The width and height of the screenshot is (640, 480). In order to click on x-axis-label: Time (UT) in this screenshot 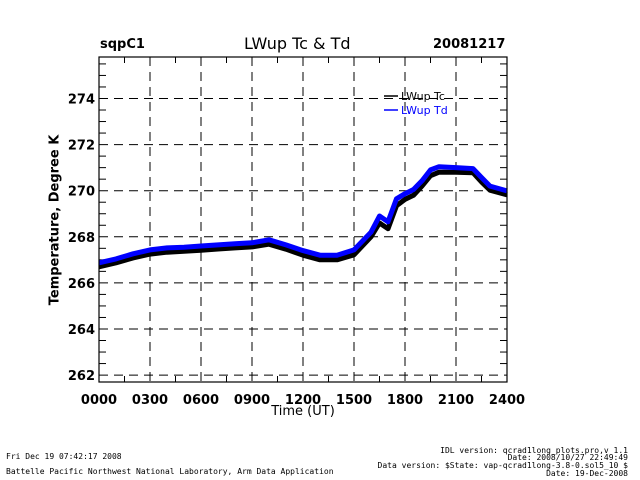, I will do `click(303, 411)`.